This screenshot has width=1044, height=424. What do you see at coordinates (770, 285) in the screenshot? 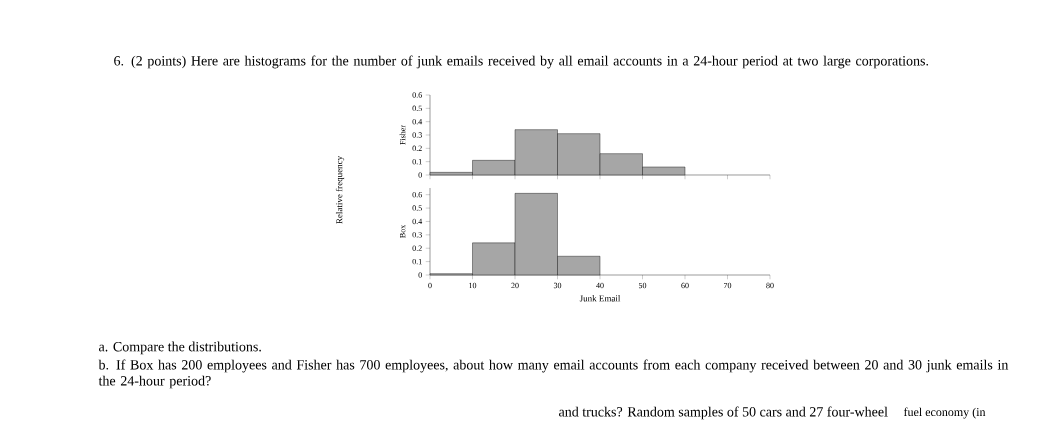
I see `x-tick-label: 80` at bounding box center [770, 285].